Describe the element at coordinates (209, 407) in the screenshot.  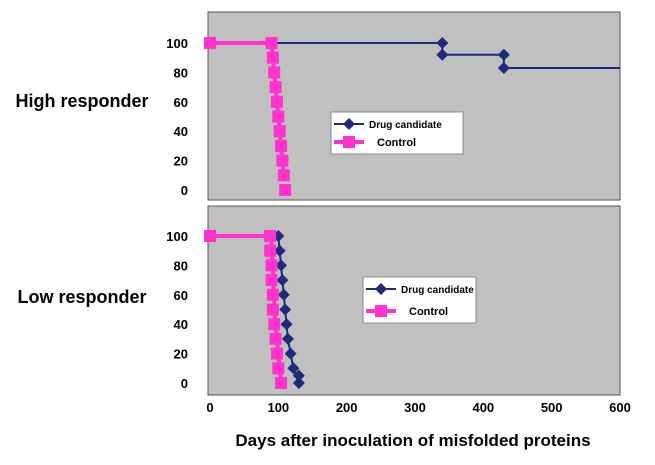
I see `x-tick-label: 0` at that location.